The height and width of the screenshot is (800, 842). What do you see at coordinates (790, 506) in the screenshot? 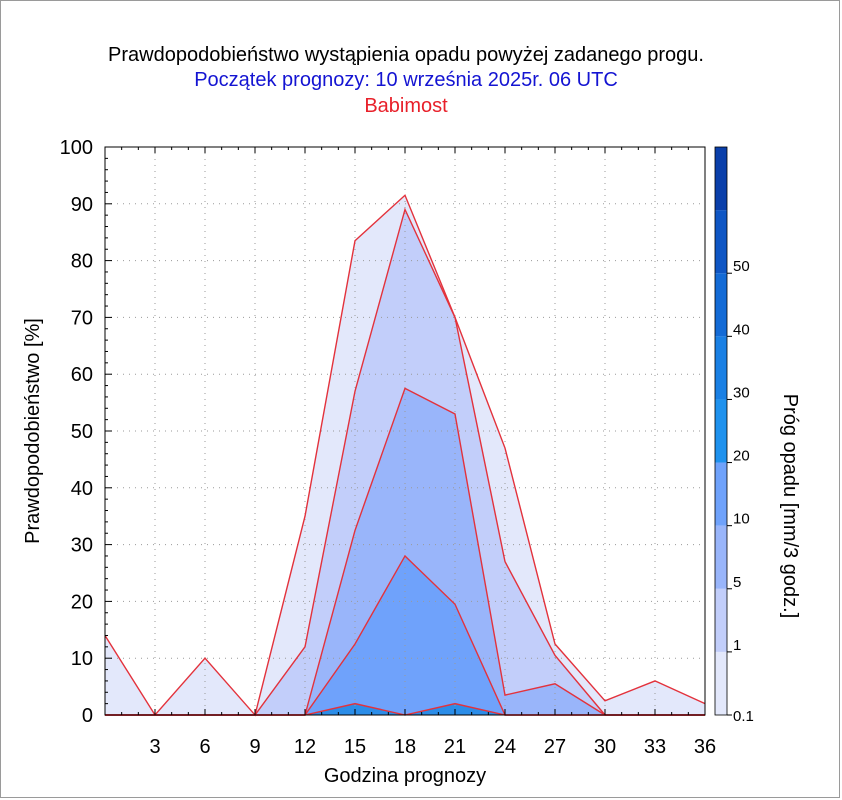
I see `colorbar-label: Próg opadu [mm/3 godz.]` at bounding box center [790, 506].